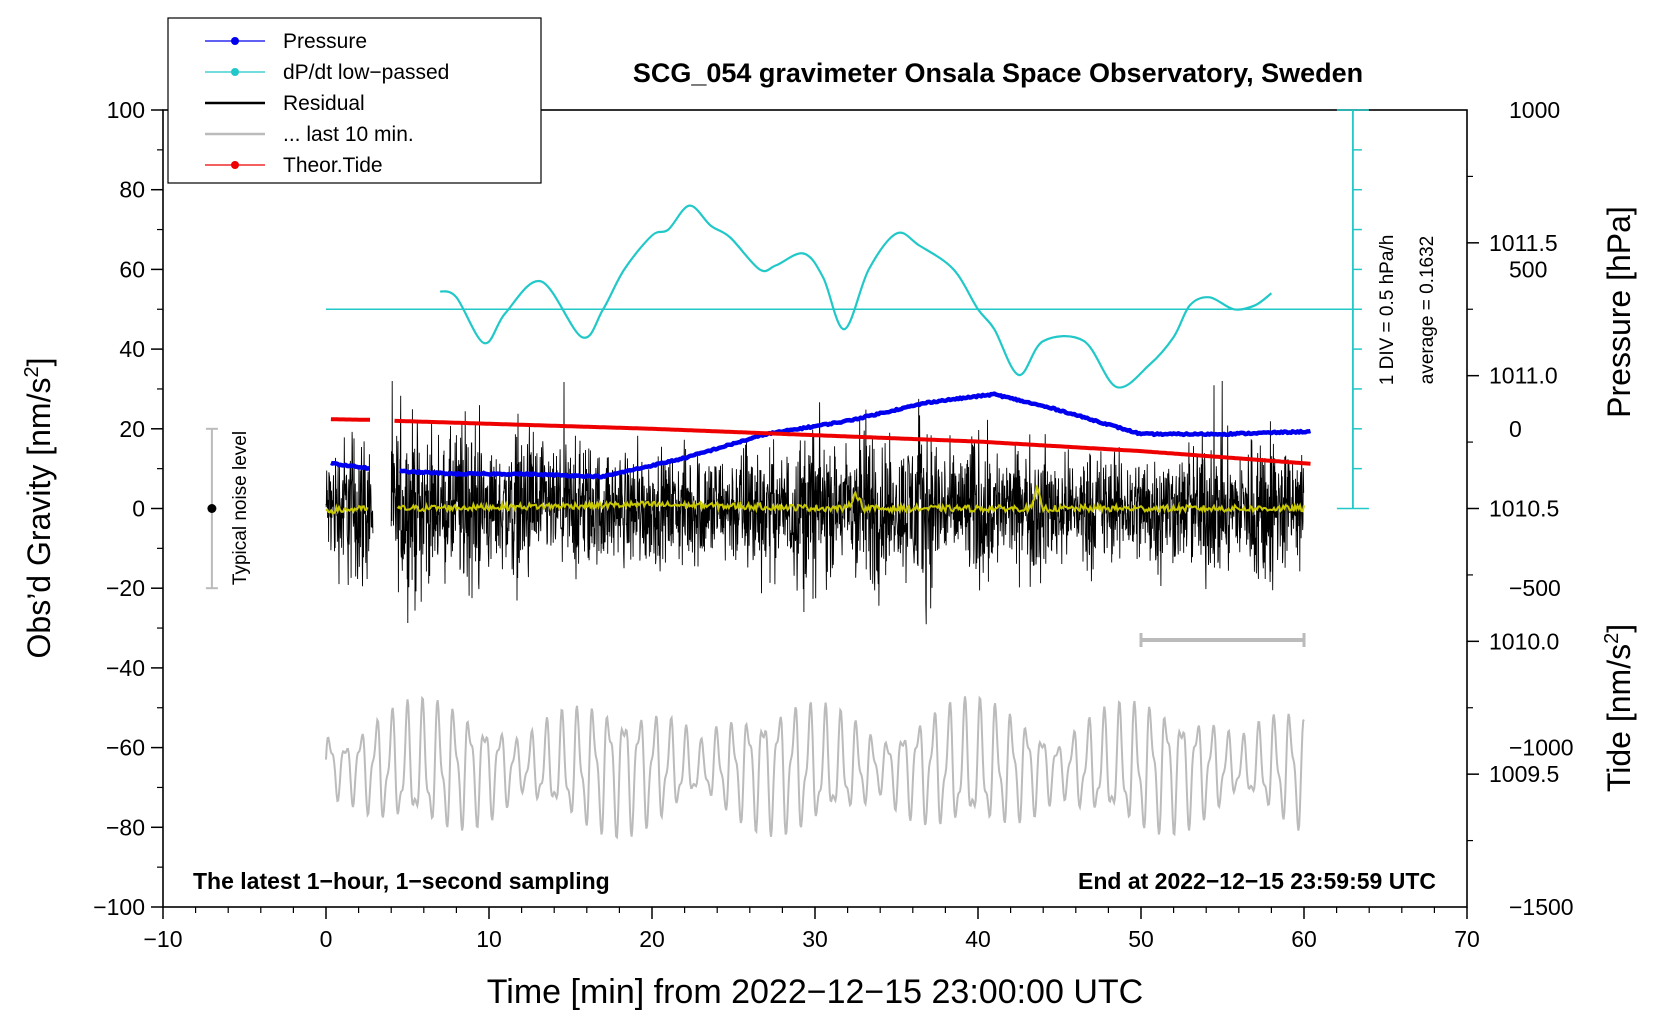 The image size is (1660, 1020). Describe the element at coordinates (1534, 110) in the screenshot. I see `tide-tick-label: 1000` at that location.